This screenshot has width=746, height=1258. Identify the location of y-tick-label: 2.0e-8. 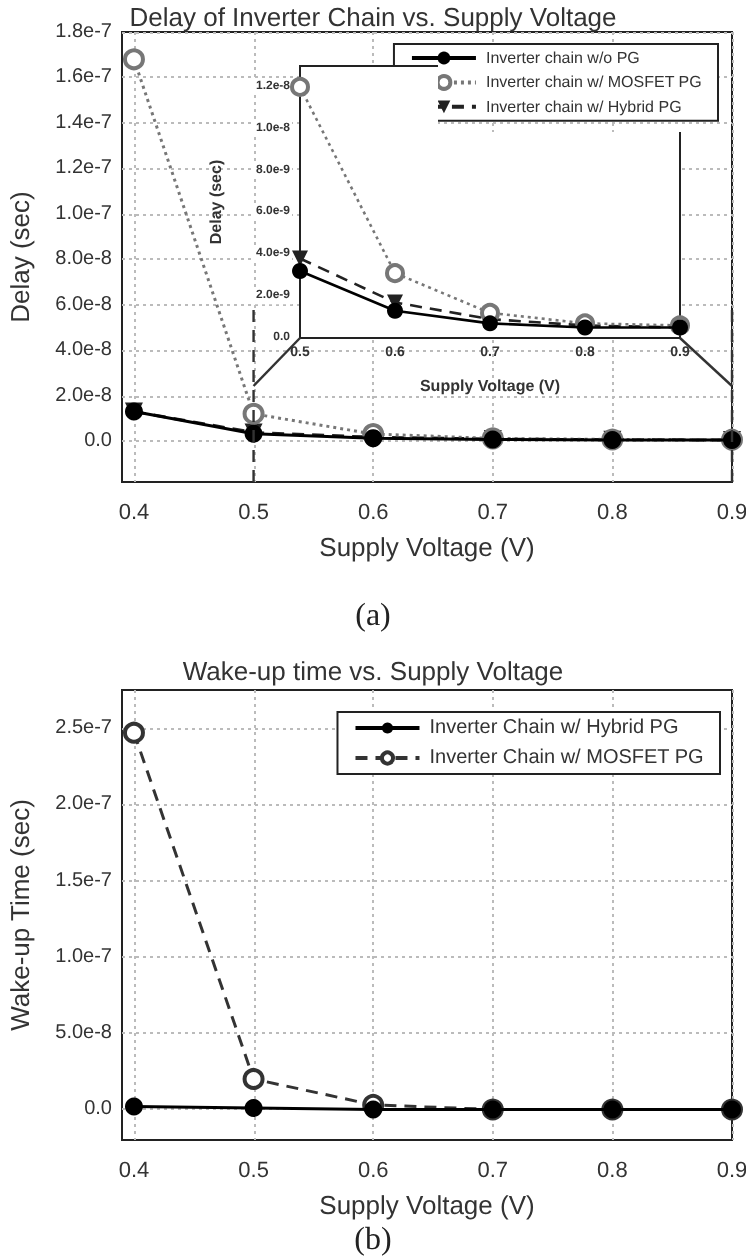
(84, 395).